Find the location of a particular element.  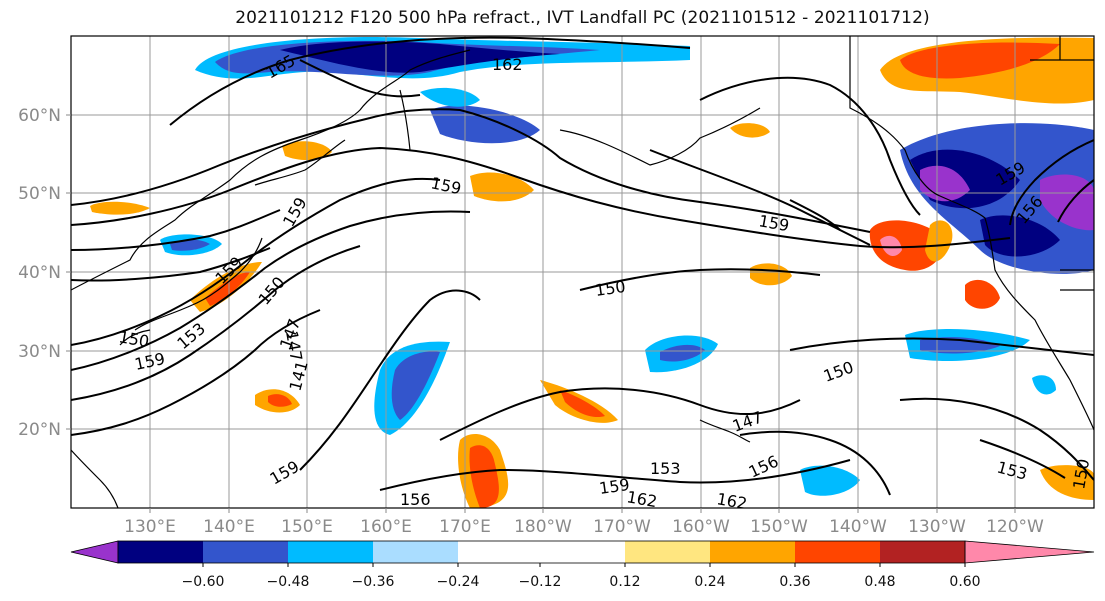

lon-tick-label: 120°W is located at coordinates (1015, 527).